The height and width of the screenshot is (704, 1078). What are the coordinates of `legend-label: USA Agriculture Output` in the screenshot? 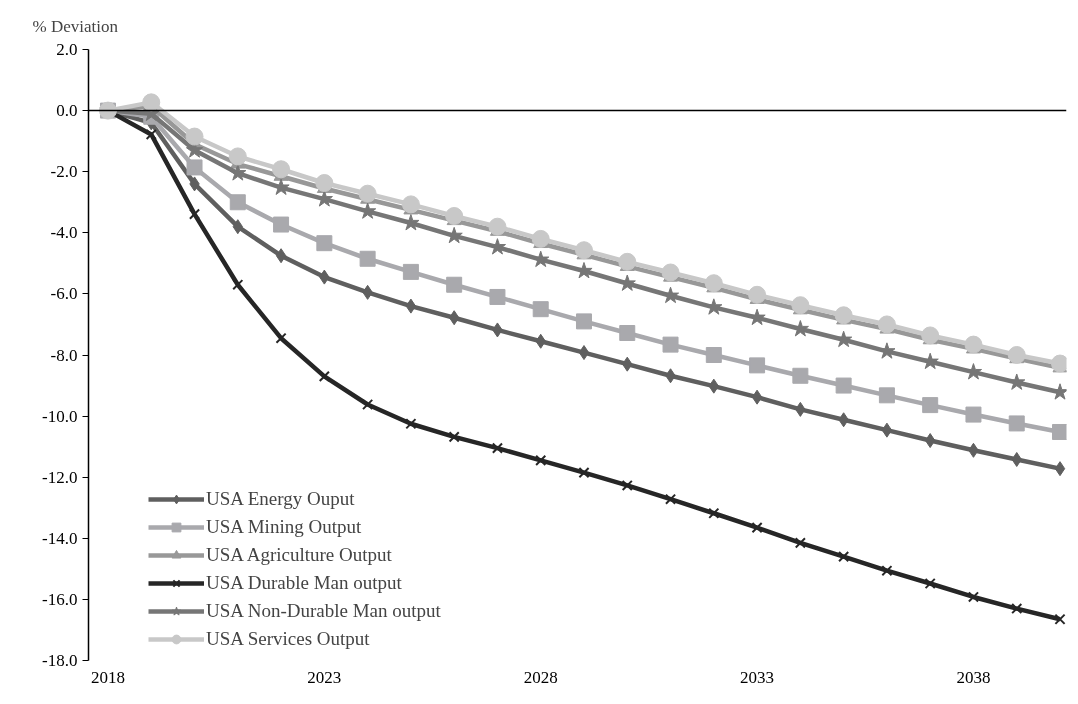 It's located at (299, 555).